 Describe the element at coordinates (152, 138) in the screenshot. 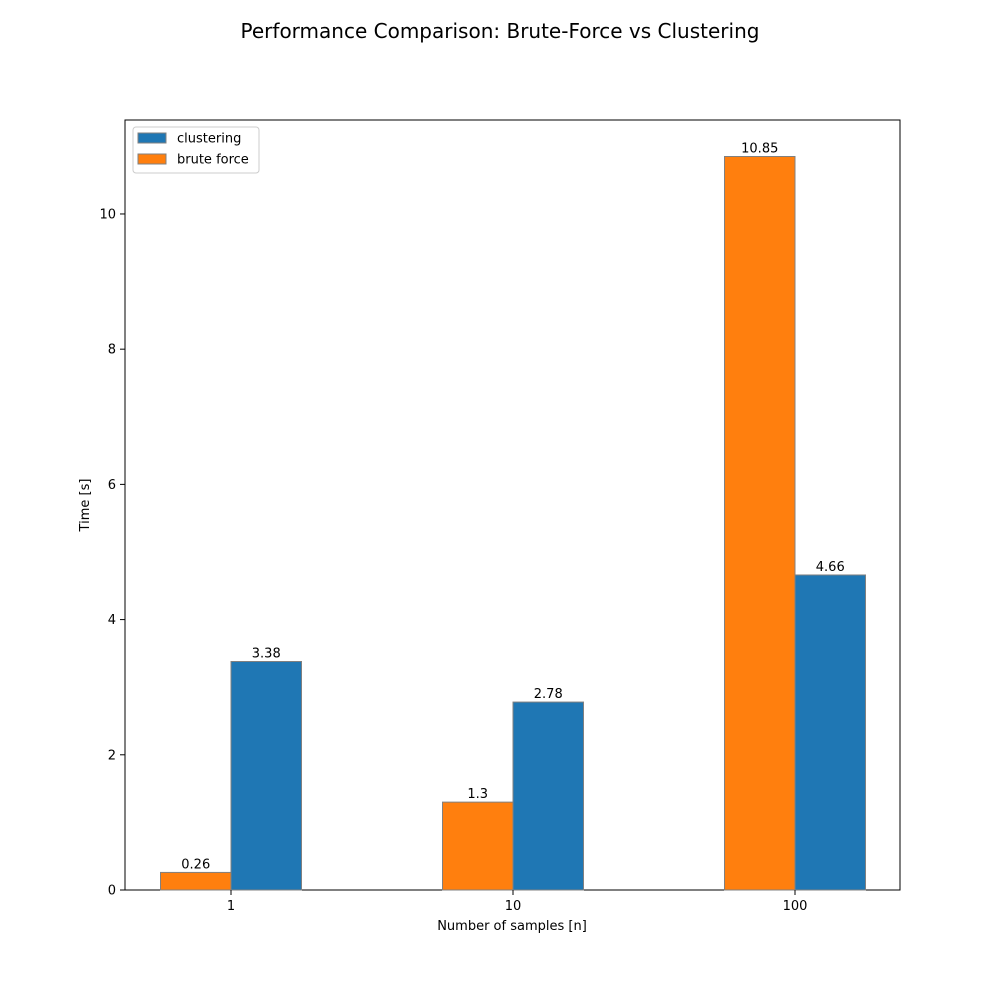

I see `legend-swatch-clustering` at that location.